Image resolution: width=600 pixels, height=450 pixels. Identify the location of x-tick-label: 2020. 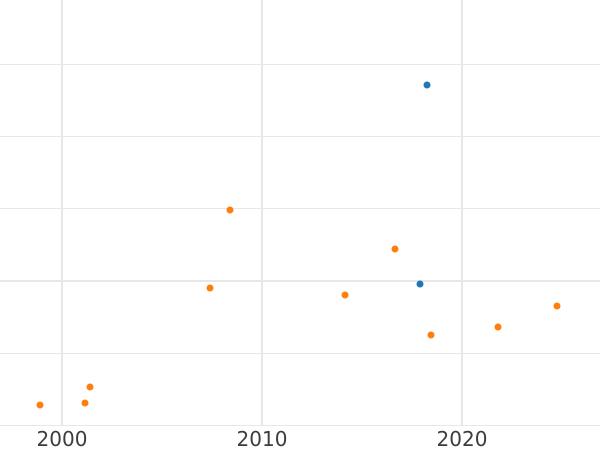
(462, 438).